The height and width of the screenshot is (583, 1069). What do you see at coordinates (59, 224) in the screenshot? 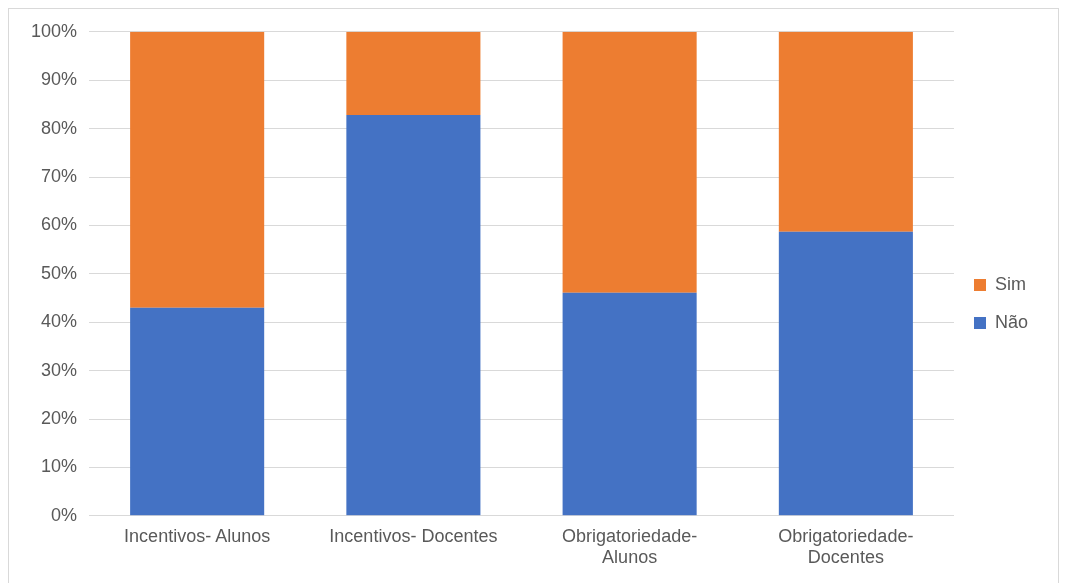
I see `y-tick-label: 60%` at bounding box center [59, 224].